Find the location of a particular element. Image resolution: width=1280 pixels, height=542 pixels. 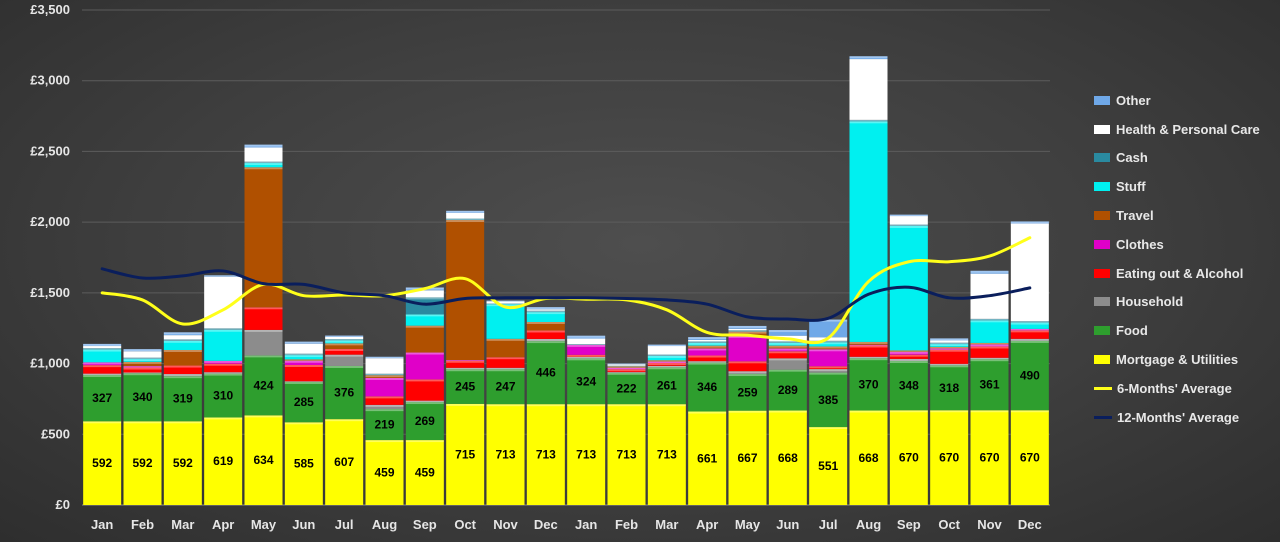

legend-item: Food is located at coordinates (1184, 330).